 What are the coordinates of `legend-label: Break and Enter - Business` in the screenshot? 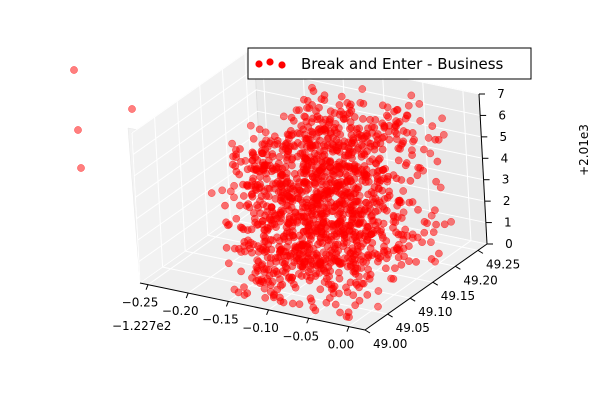 It's located at (402, 64).